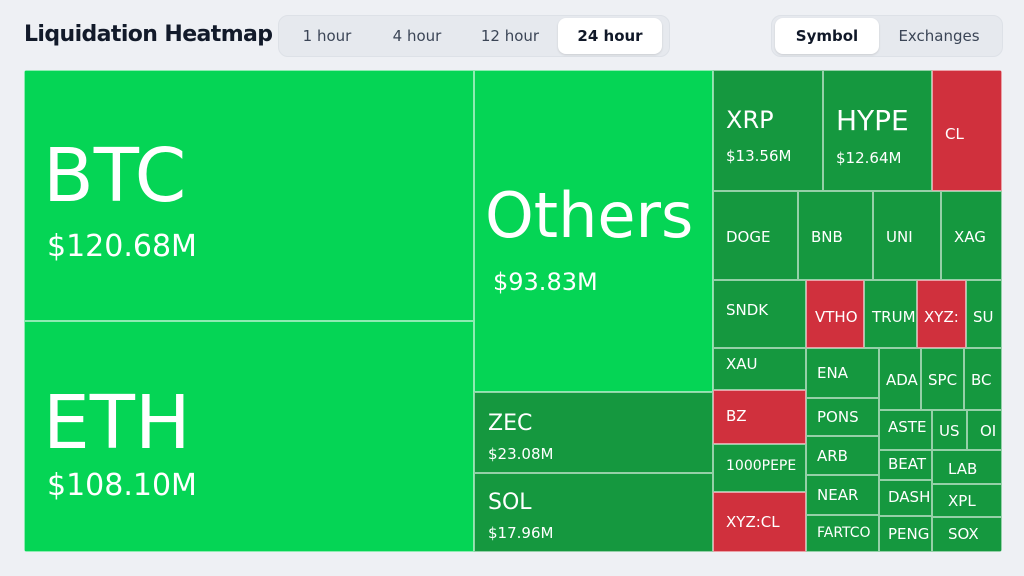  I want to click on tile-symbol: ZEC, so click(510, 423).